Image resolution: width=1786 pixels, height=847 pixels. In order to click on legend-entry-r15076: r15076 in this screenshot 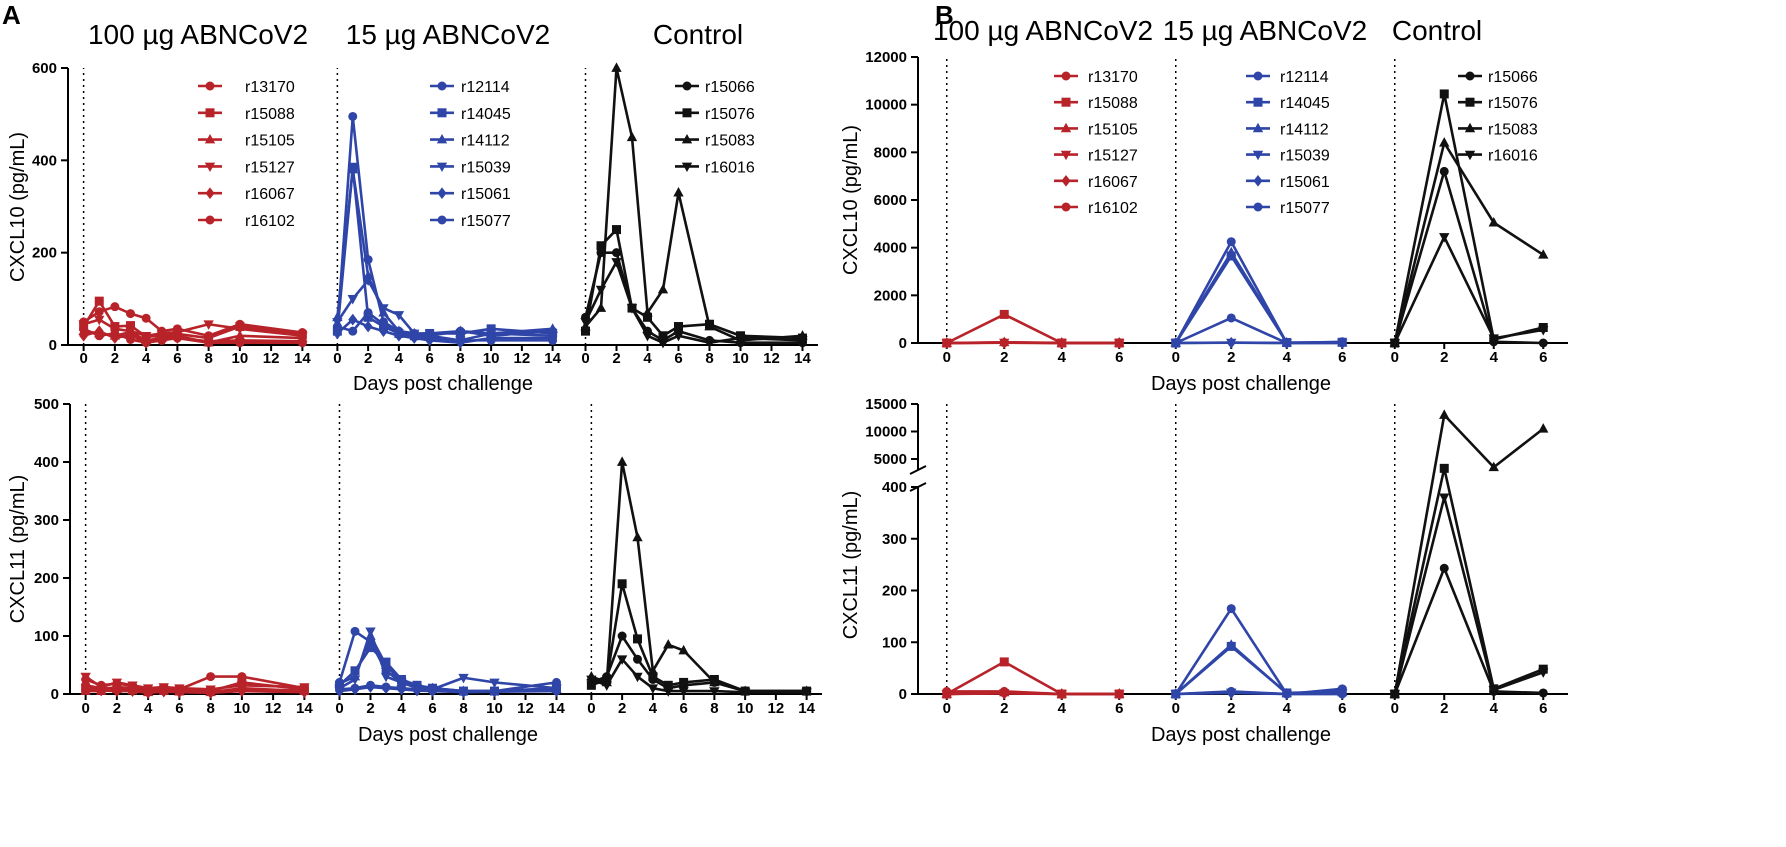, I will do `click(1498, 103)`.